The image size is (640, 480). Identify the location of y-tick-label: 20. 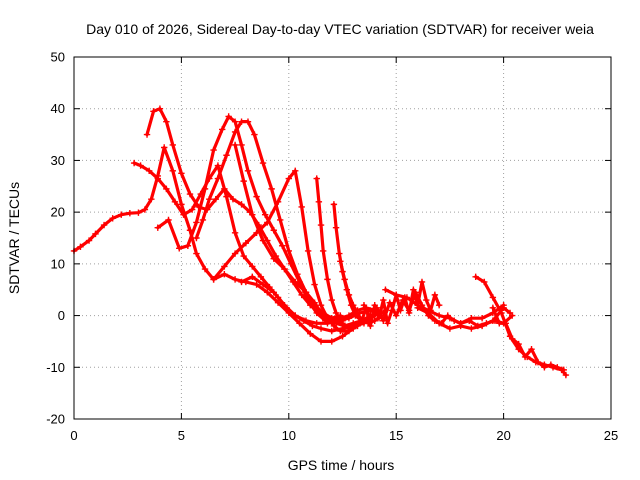
(58, 212).